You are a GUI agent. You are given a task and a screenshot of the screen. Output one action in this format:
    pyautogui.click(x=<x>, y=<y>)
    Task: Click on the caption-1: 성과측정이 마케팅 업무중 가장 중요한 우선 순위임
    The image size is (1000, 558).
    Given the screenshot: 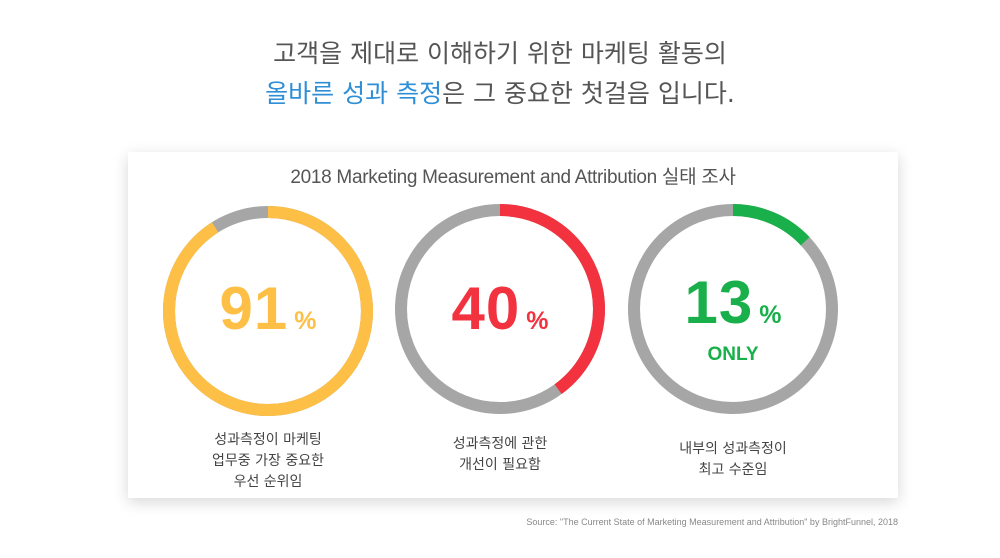 What is the action you would take?
    pyautogui.click(x=268, y=461)
    